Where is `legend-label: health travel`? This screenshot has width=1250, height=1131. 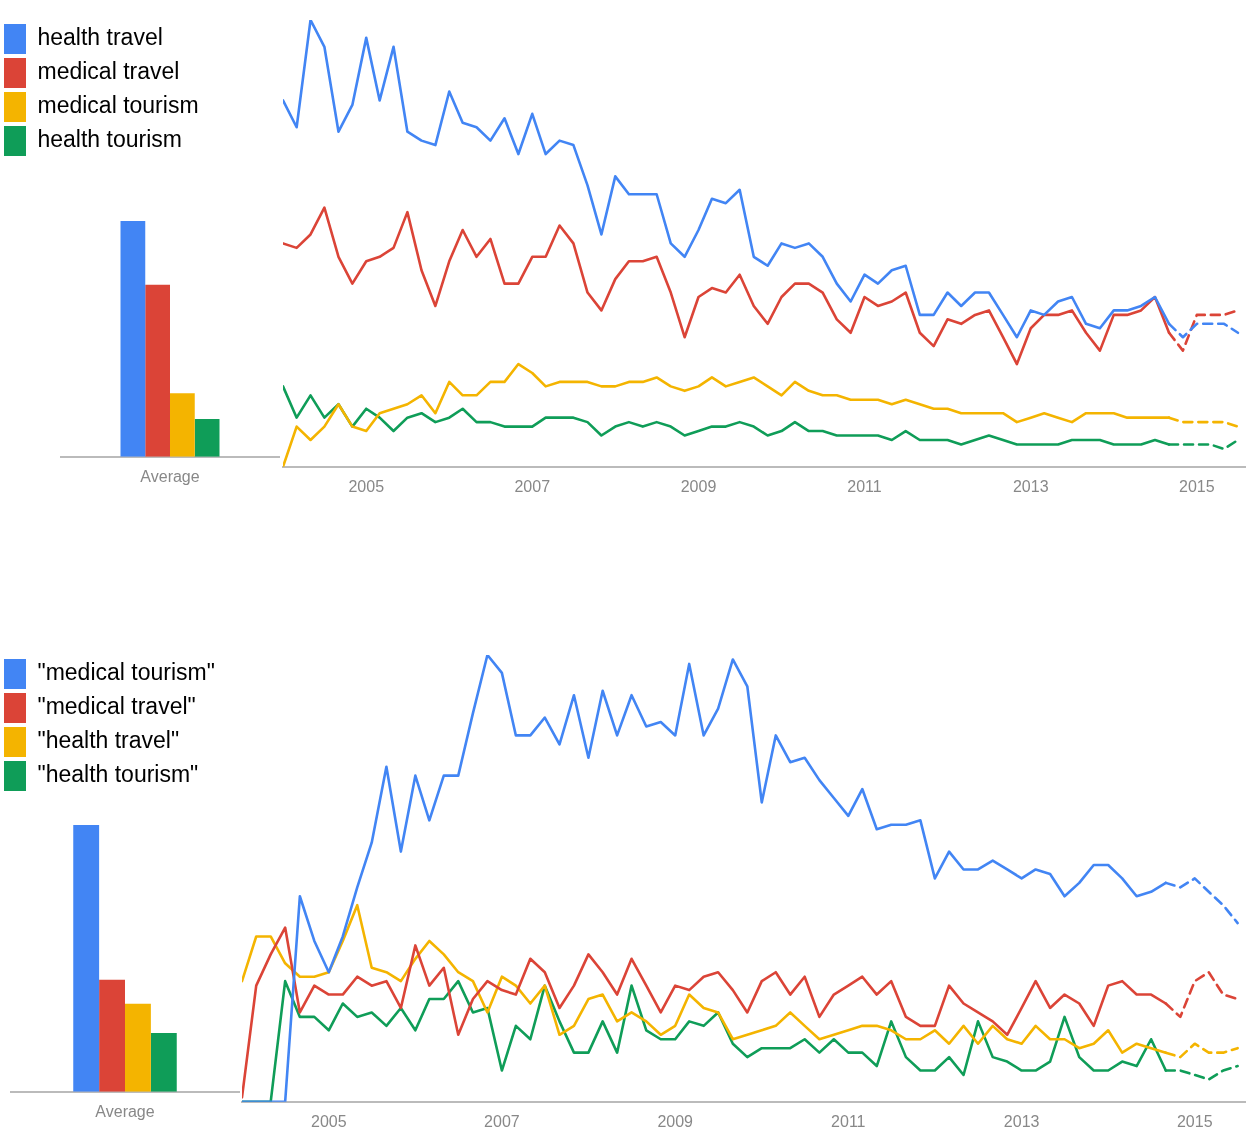
legend-label: health travel is located at coordinates (100, 37).